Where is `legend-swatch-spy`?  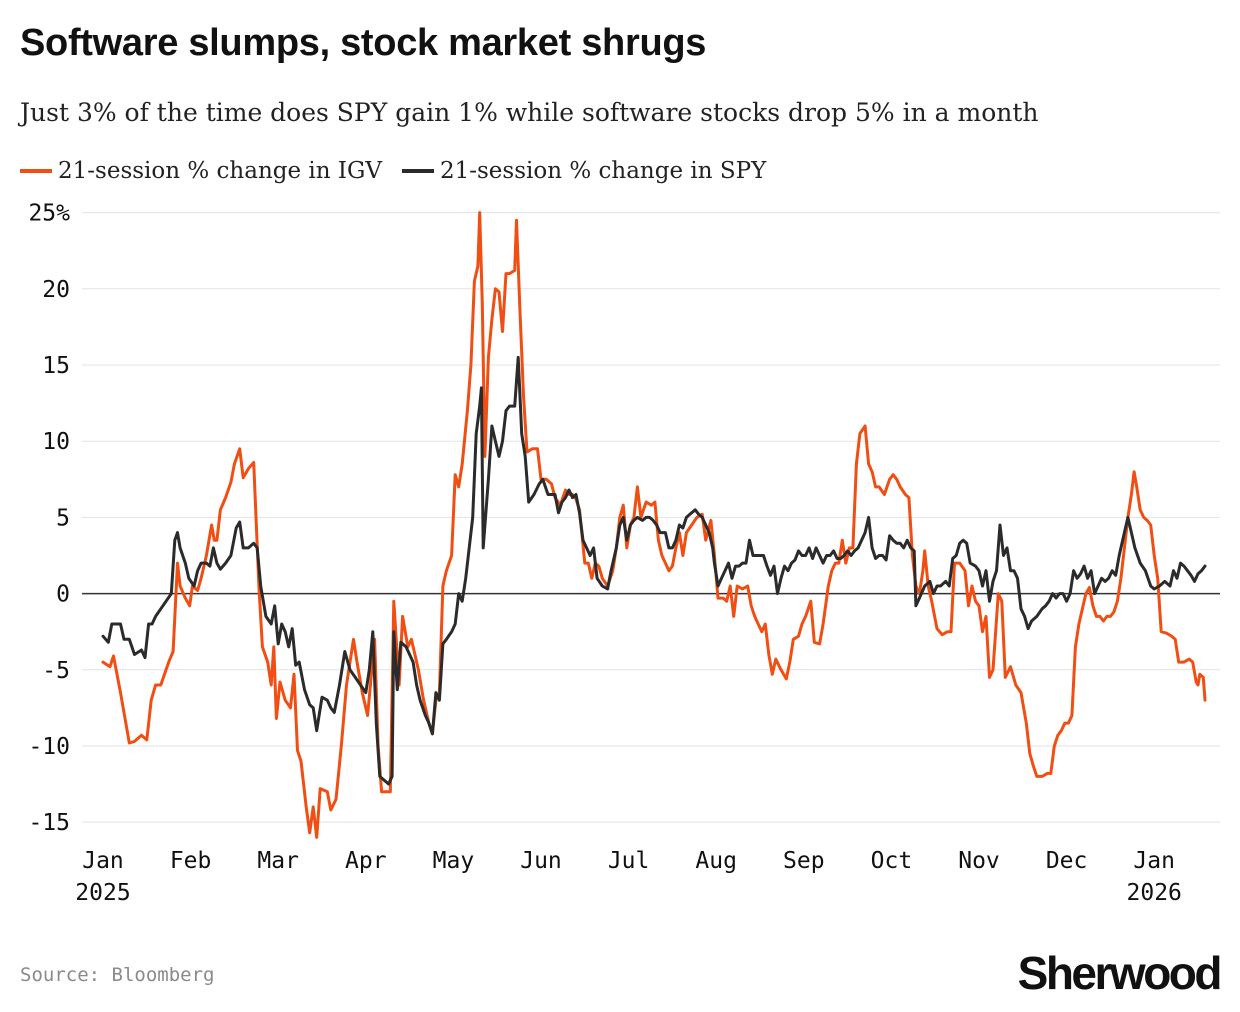 legend-swatch-spy is located at coordinates (417, 171).